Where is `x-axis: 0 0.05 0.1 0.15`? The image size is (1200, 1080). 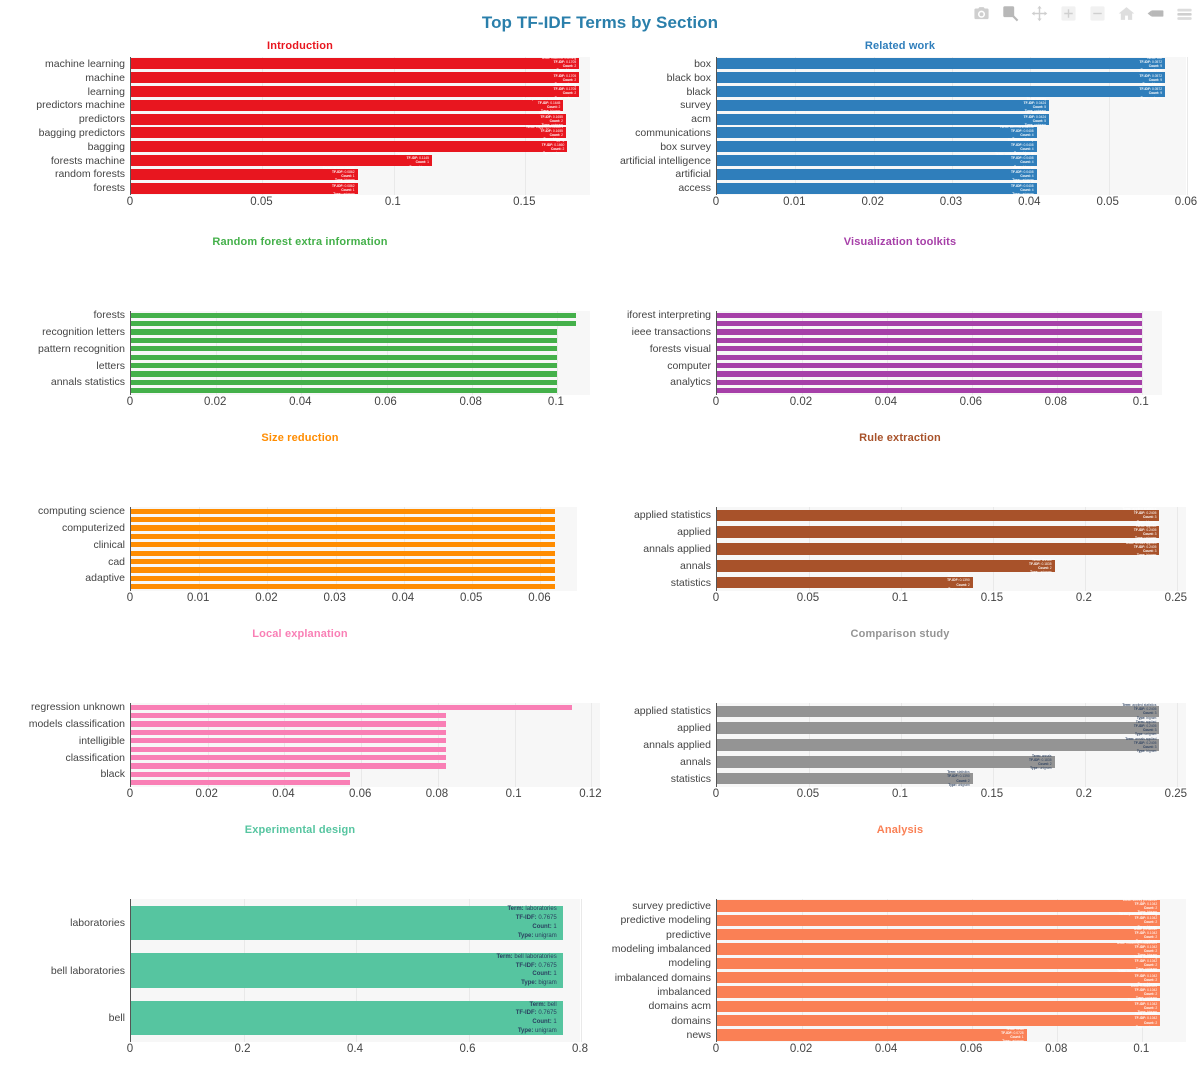
x-axis: 0 0.05 0.1 0.15 is located at coordinates (358, 205).